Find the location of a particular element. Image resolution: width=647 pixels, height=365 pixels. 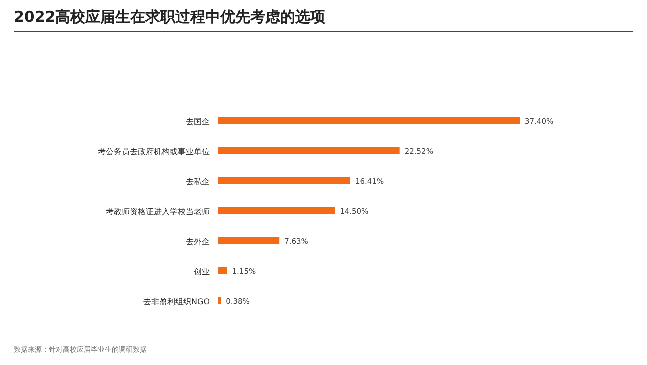

y-tick-label: 考公务员去政府机构或事业单位 is located at coordinates (154, 152).